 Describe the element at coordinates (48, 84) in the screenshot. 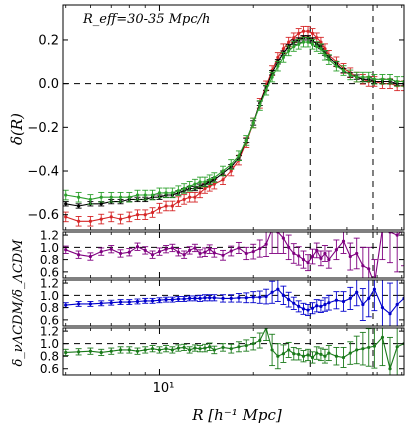

I see `y-tick-label: 0.0` at that location.